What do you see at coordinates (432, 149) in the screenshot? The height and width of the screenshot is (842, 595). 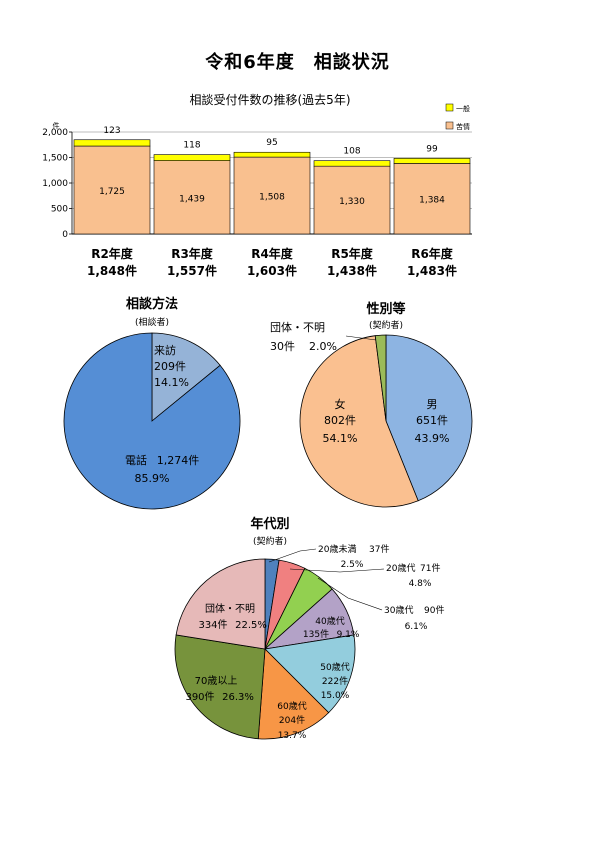 I see `bar-value-label: 99` at bounding box center [432, 149].